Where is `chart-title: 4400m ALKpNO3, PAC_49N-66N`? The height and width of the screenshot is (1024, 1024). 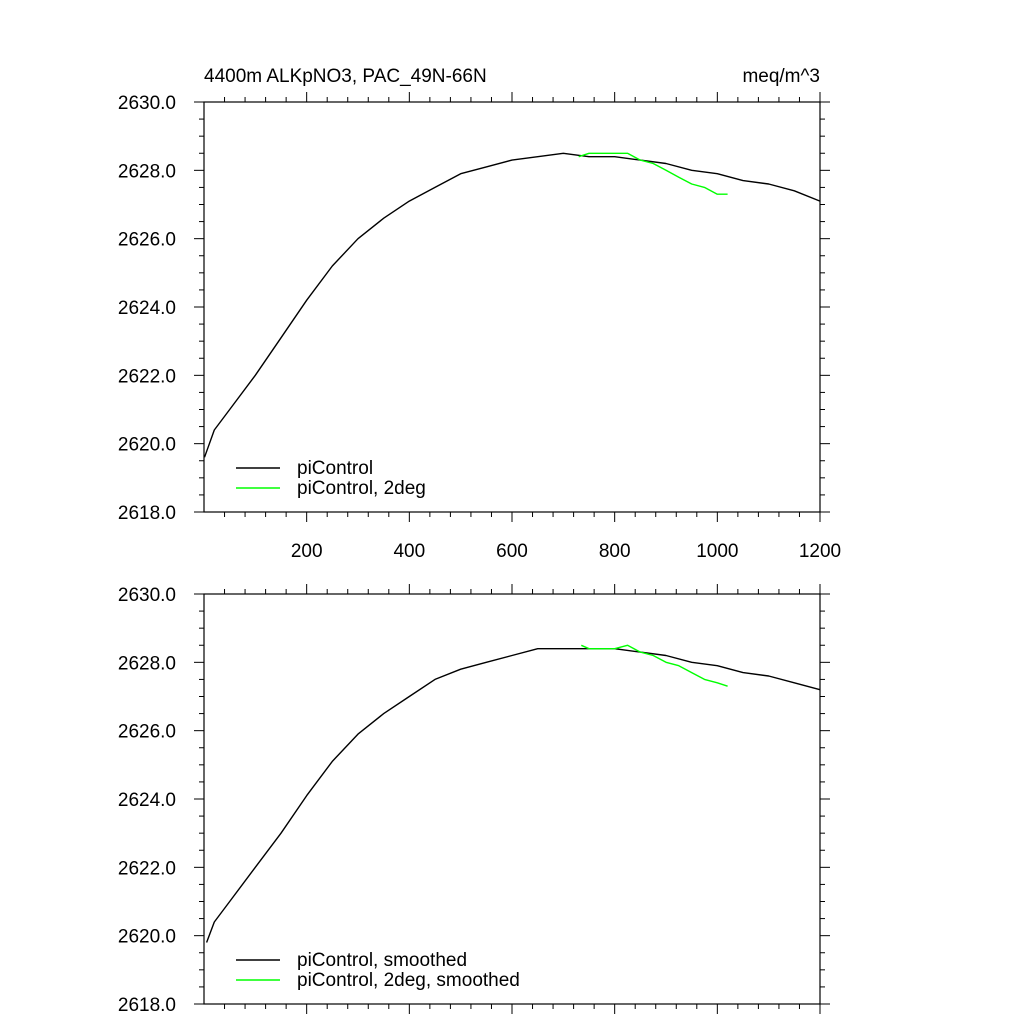
chart-title: 4400m ALKpNO3, PAC_49N-66N is located at coordinates (345, 76).